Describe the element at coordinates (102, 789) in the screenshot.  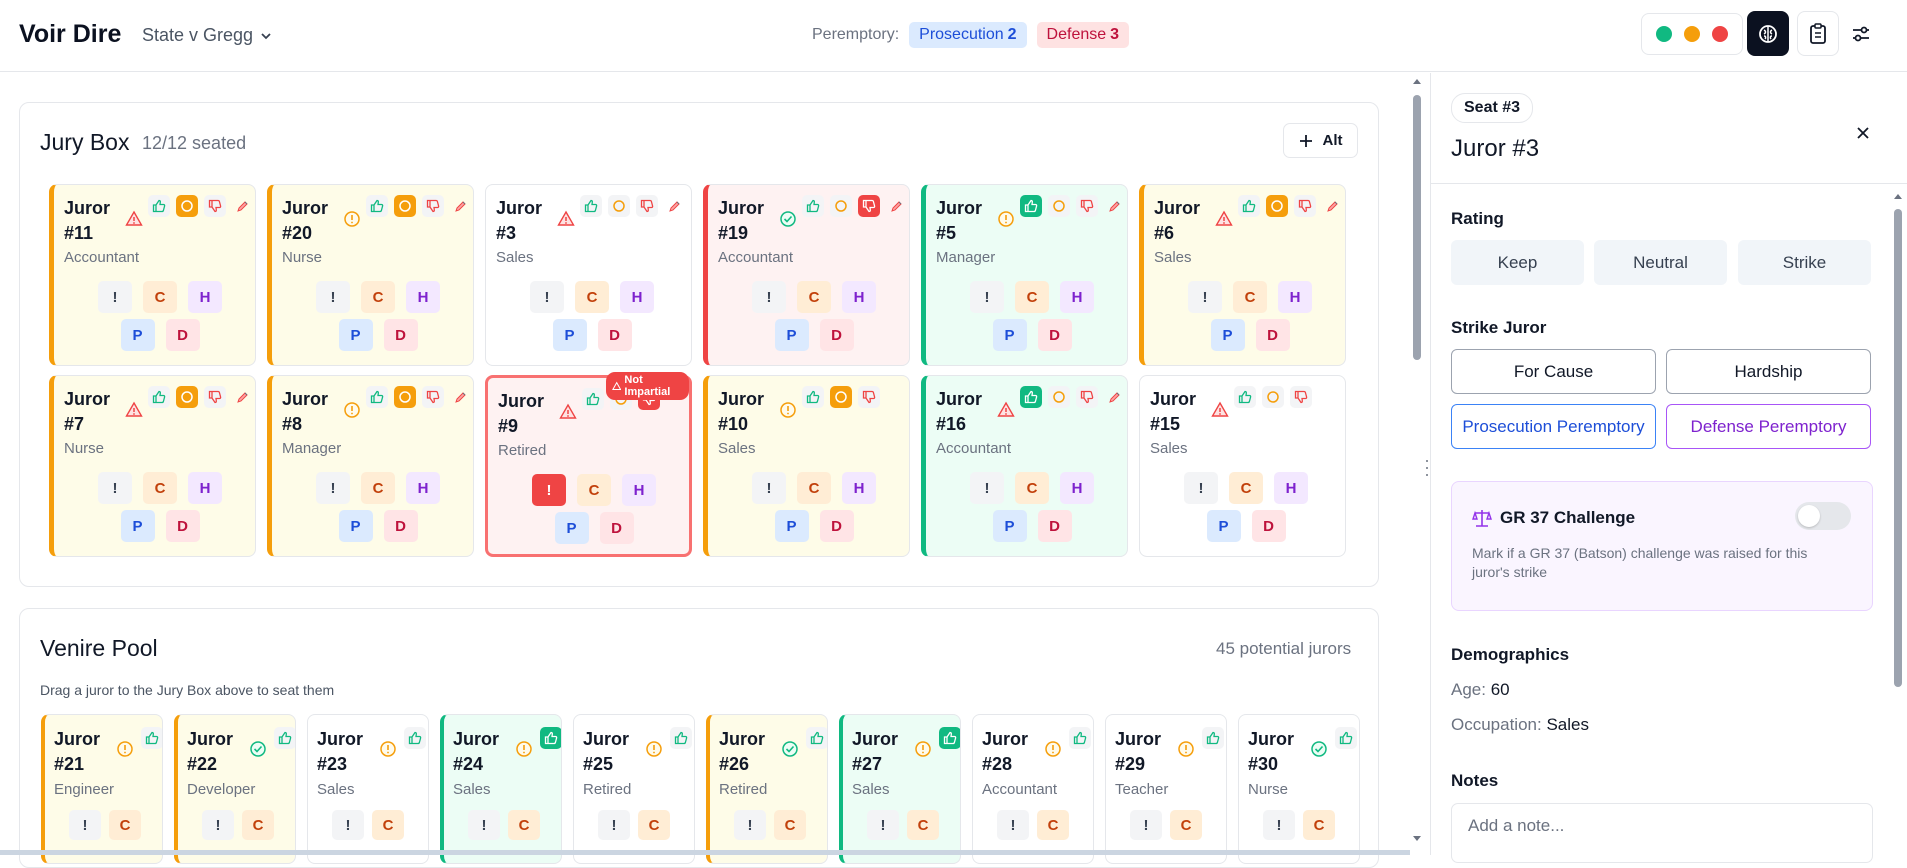
I see `venire-juror-card: Juror #21 Engineer! C` at that location.